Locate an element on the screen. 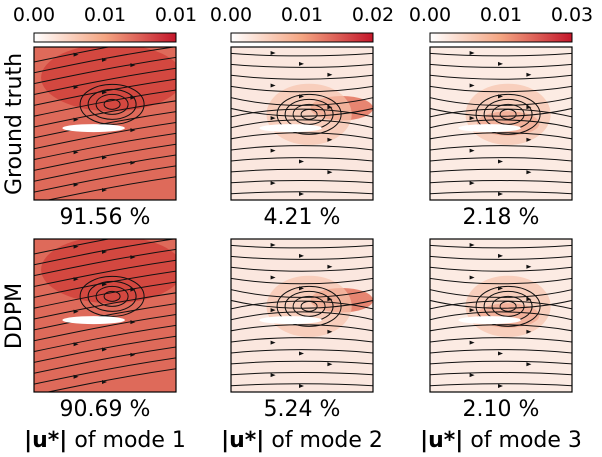  colorbar-2-tick-1: 0.01 is located at coordinates (302, 15).